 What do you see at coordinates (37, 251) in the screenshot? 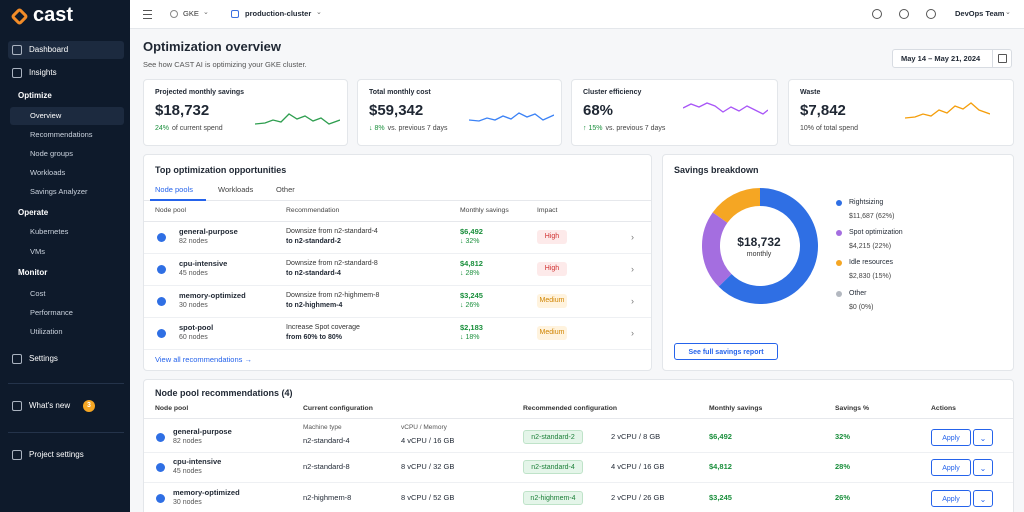
I see `nav-item: VMs` at bounding box center [37, 251].